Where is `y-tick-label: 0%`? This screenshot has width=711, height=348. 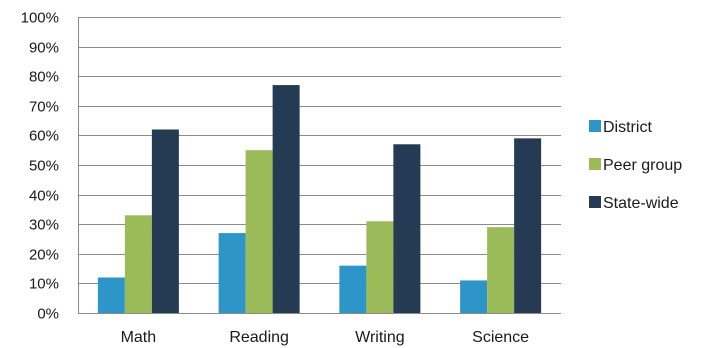 y-tick-label: 0% is located at coordinates (48, 314).